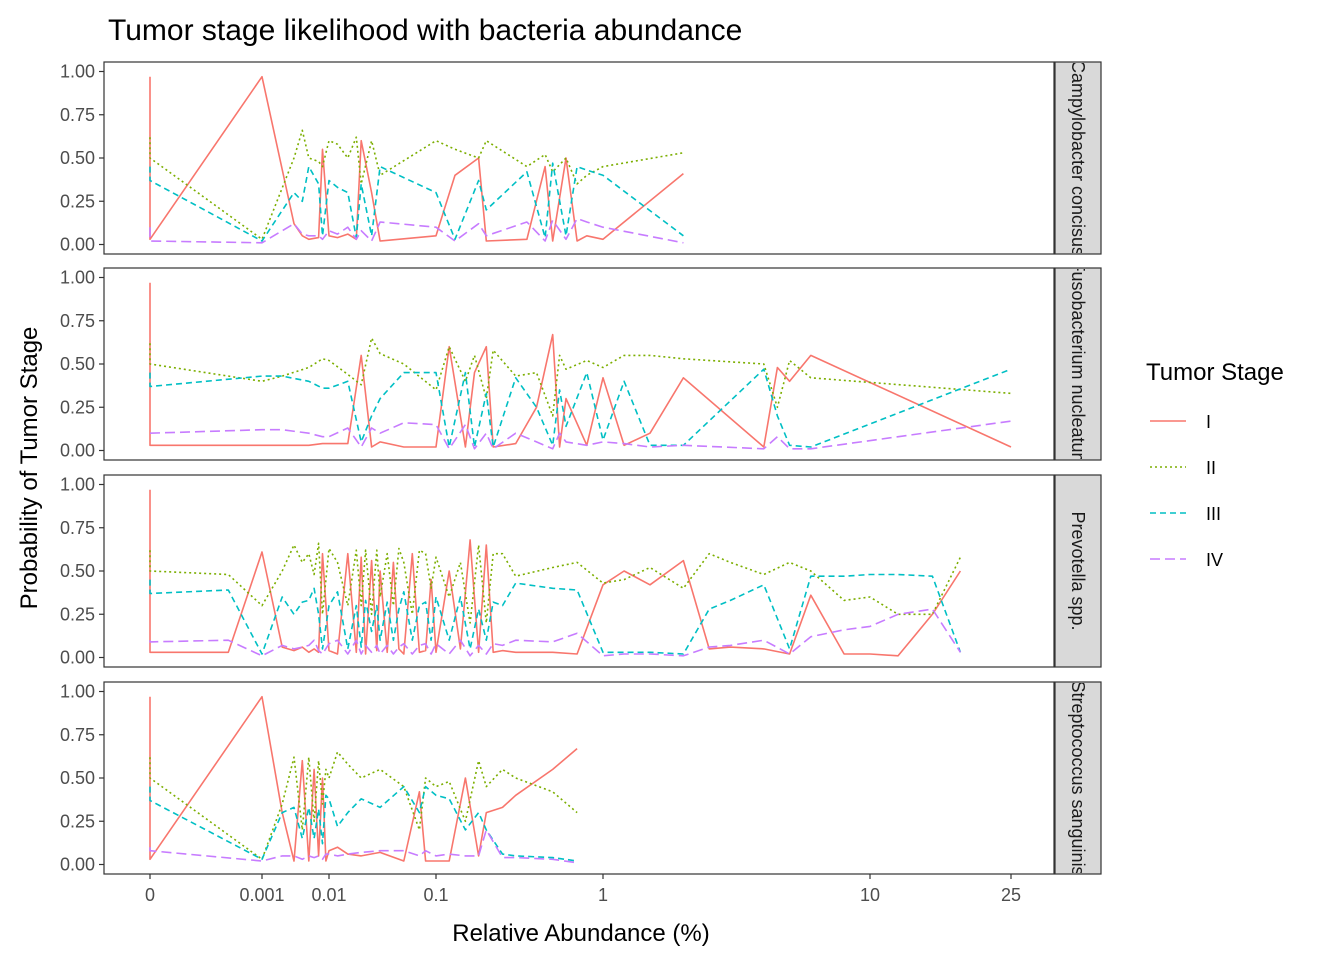 This screenshot has height=960, width=1344. What do you see at coordinates (583, 889) in the screenshot?
I see `x-axis: 0 0.001 0.01 0.1 1 10 25` at bounding box center [583, 889].